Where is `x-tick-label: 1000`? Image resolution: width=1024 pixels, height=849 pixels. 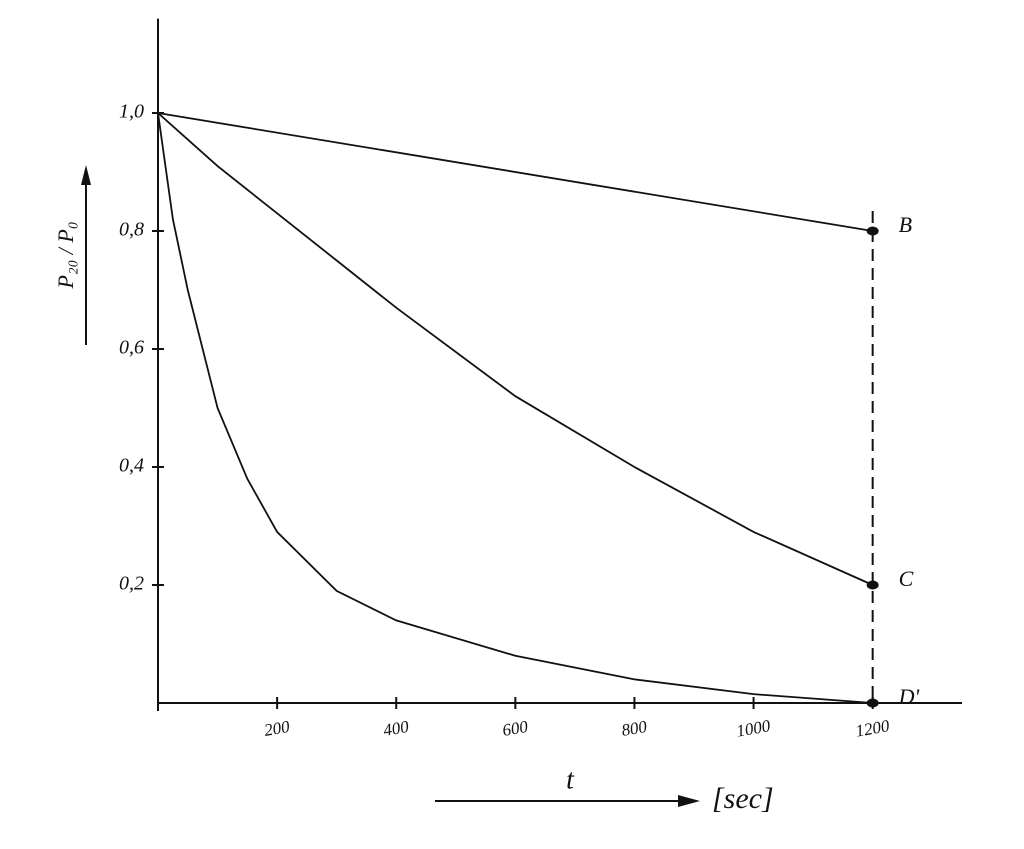
x-tick-label: 1000 is located at coordinates (753, 728).